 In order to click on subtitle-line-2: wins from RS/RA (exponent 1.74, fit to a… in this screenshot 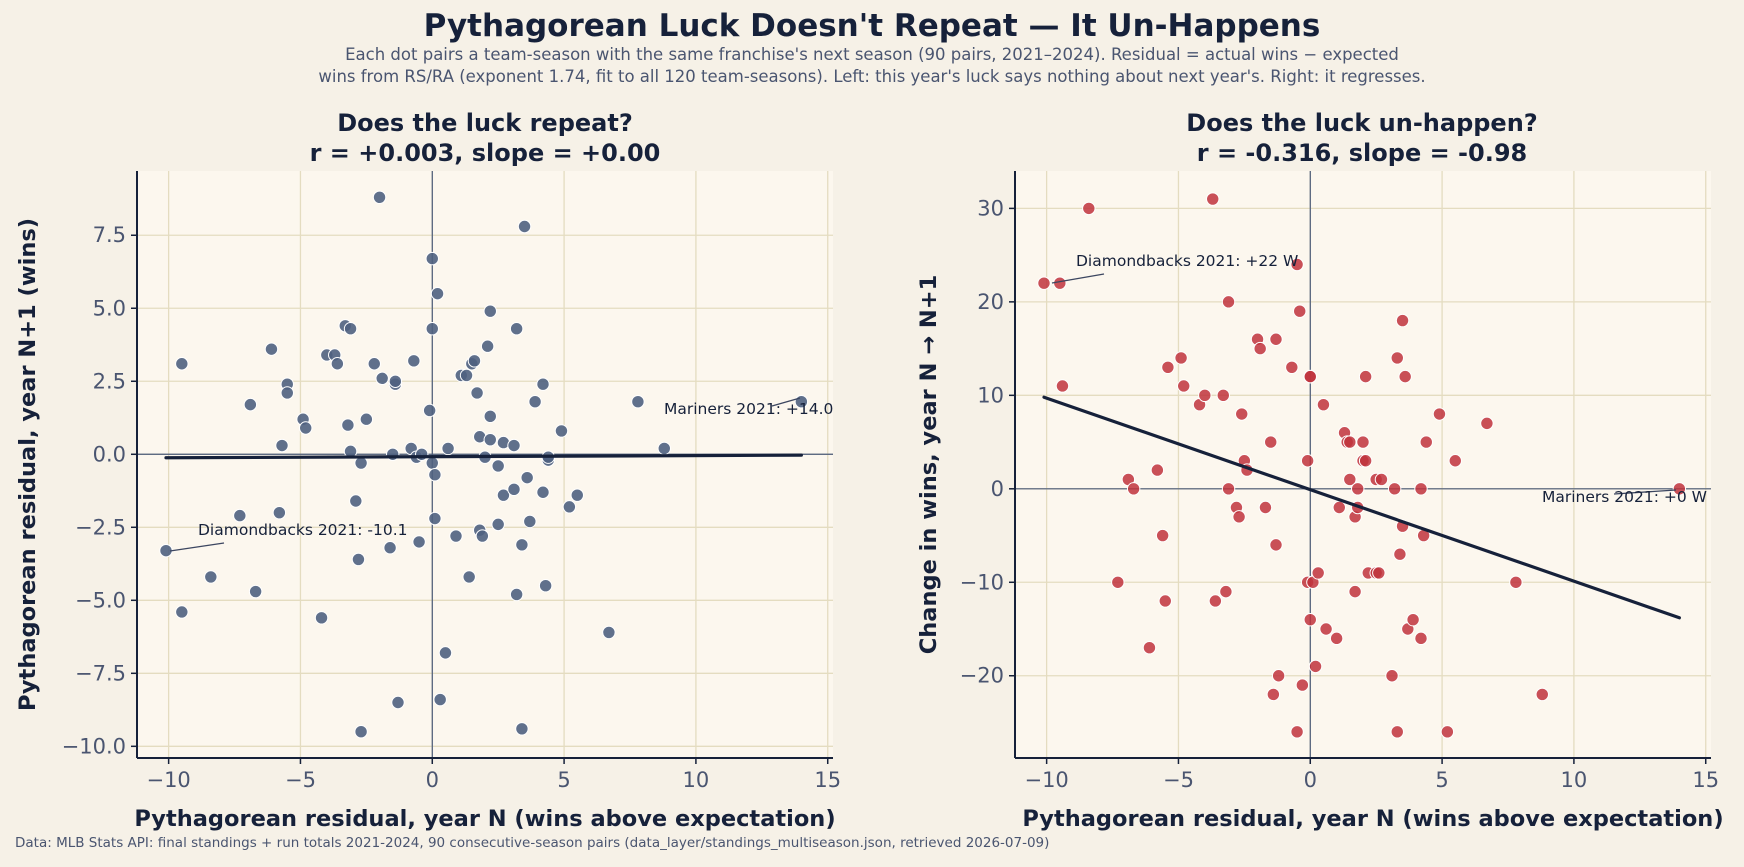, I will do `click(872, 76)`.